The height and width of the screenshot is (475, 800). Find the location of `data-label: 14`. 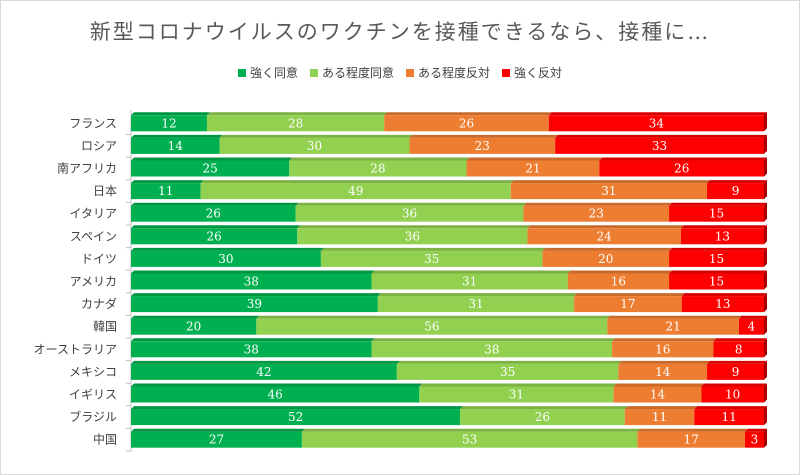

data-label: 14 is located at coordinates (658, 395).